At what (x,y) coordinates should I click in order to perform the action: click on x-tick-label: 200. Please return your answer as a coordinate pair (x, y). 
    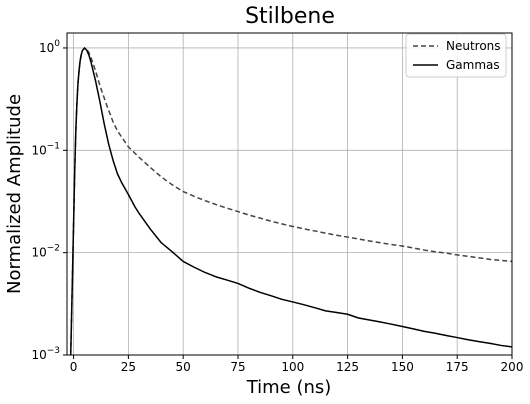
    Looking at the image, I should click on (512, 367).